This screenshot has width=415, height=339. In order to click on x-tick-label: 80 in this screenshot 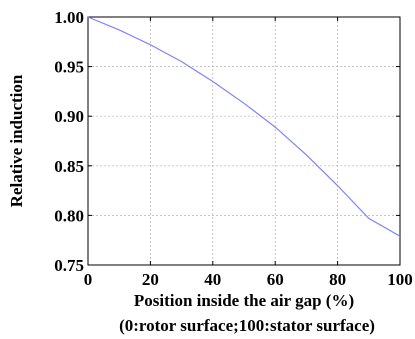, I will do `click(337, 279)`.